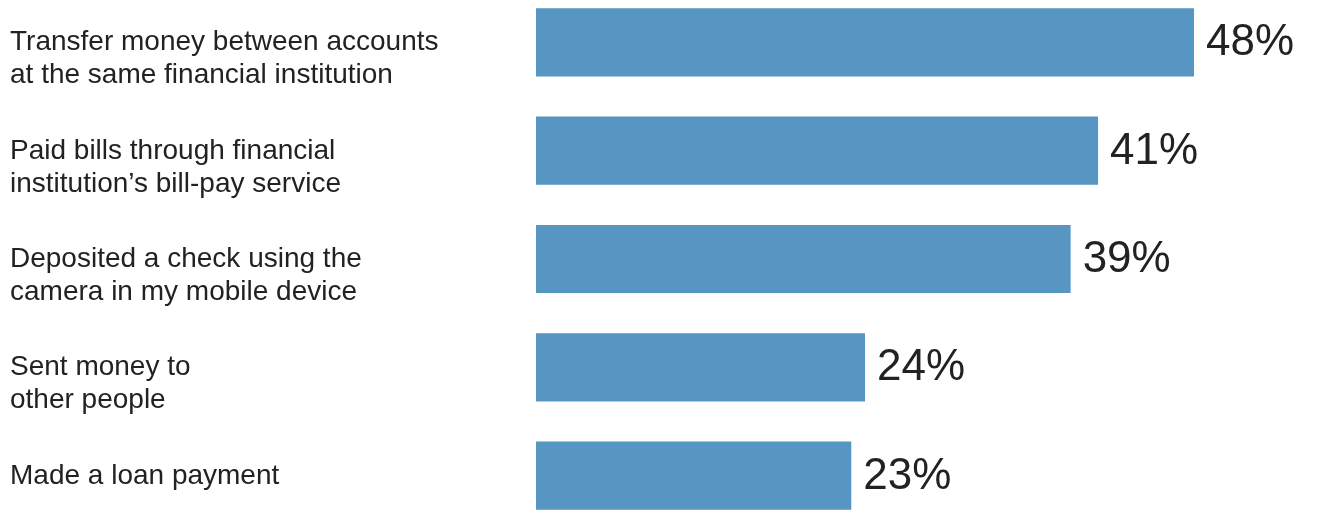  What do you see at coordinates (186, 274) in the screenshot?
I see `y-tick-label: Deposited a check using the camera in my mobile device` at bounding box center [186, 274].